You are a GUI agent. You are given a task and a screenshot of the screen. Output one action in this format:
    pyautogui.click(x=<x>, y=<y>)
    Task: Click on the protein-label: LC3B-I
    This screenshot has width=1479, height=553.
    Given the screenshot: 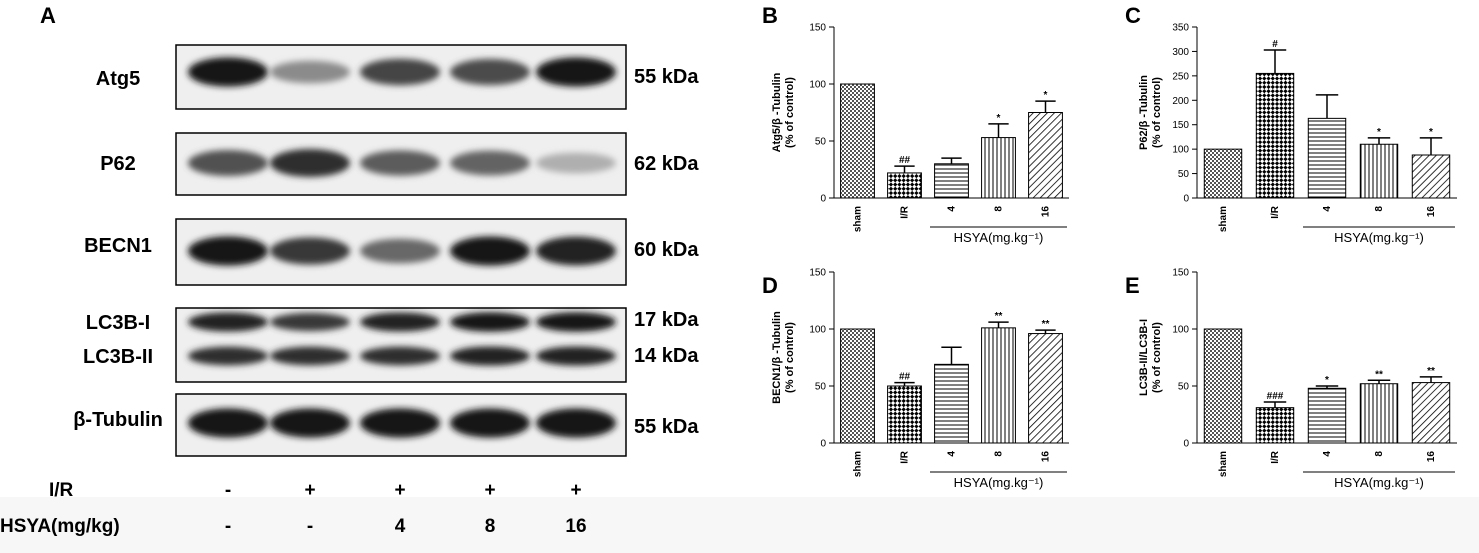 What is the action you would take?
    pyautogui.click(x=118, y=323)
    